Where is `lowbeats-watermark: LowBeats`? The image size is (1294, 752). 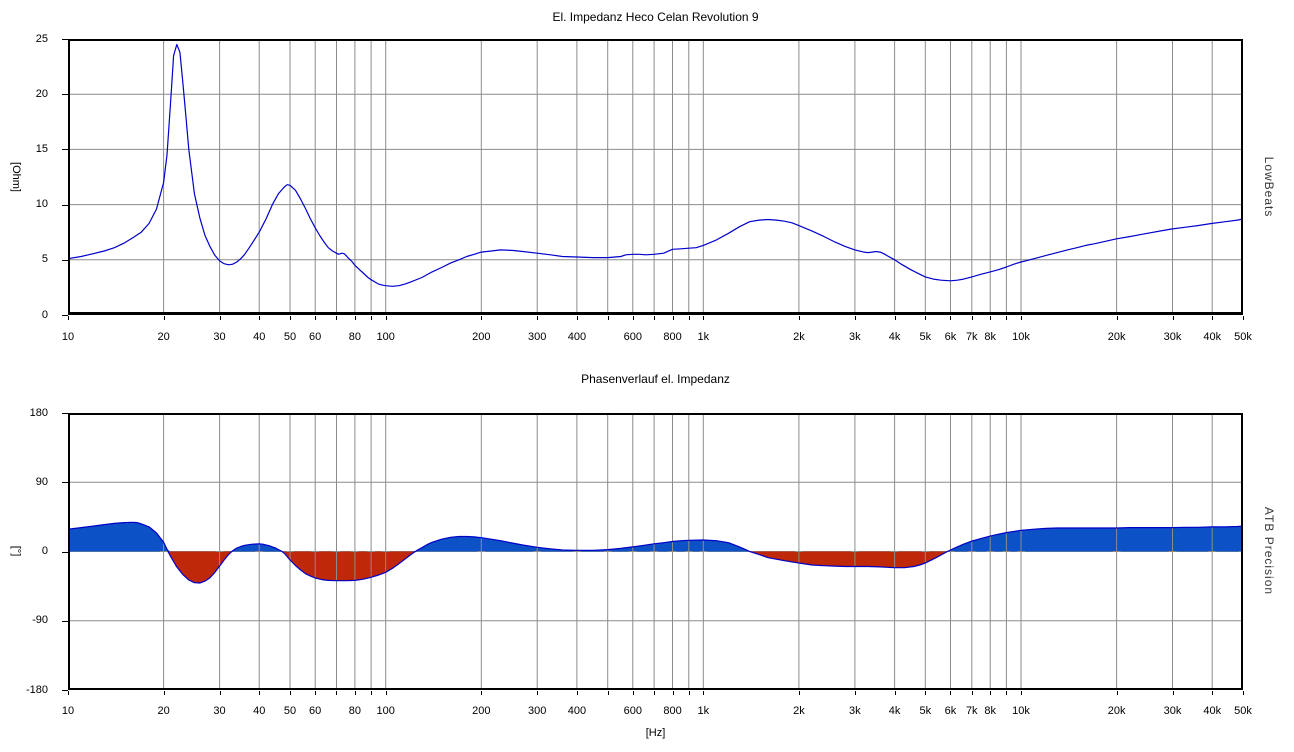
lowbeats-watermark: LowBeats is located at coordinates (1269, 187).